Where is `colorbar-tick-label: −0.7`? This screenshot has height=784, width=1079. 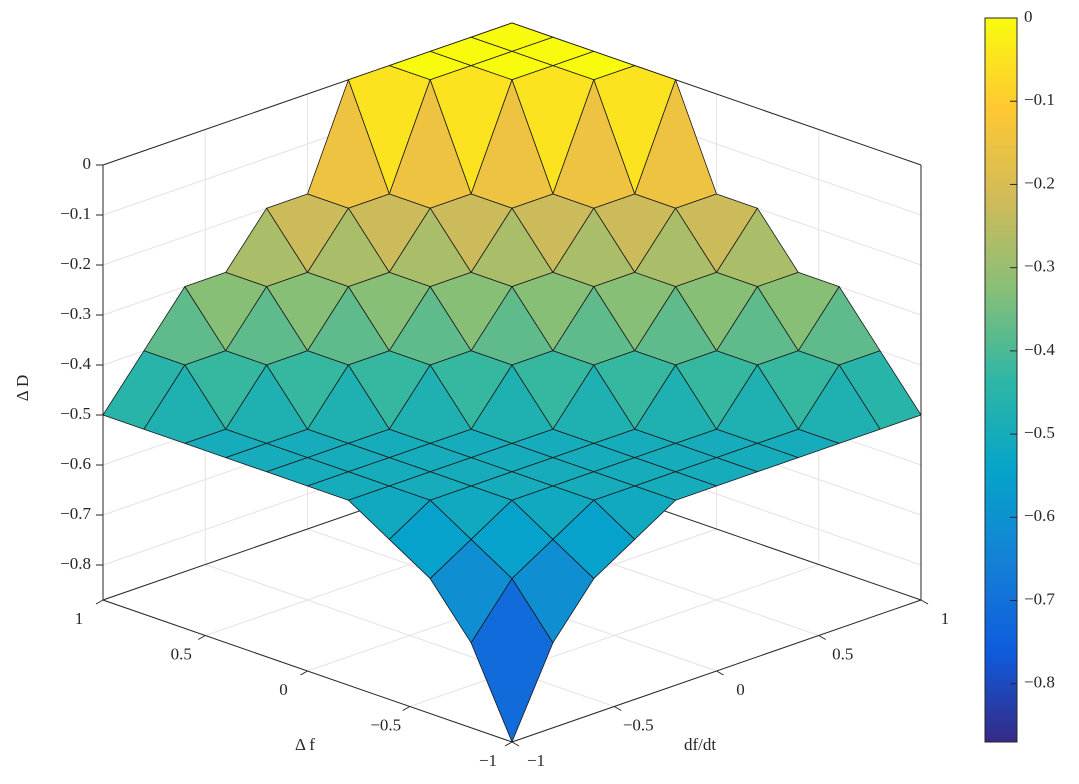 colorbar-tick-label: −0.7 is located at coordinates (1039, 598).